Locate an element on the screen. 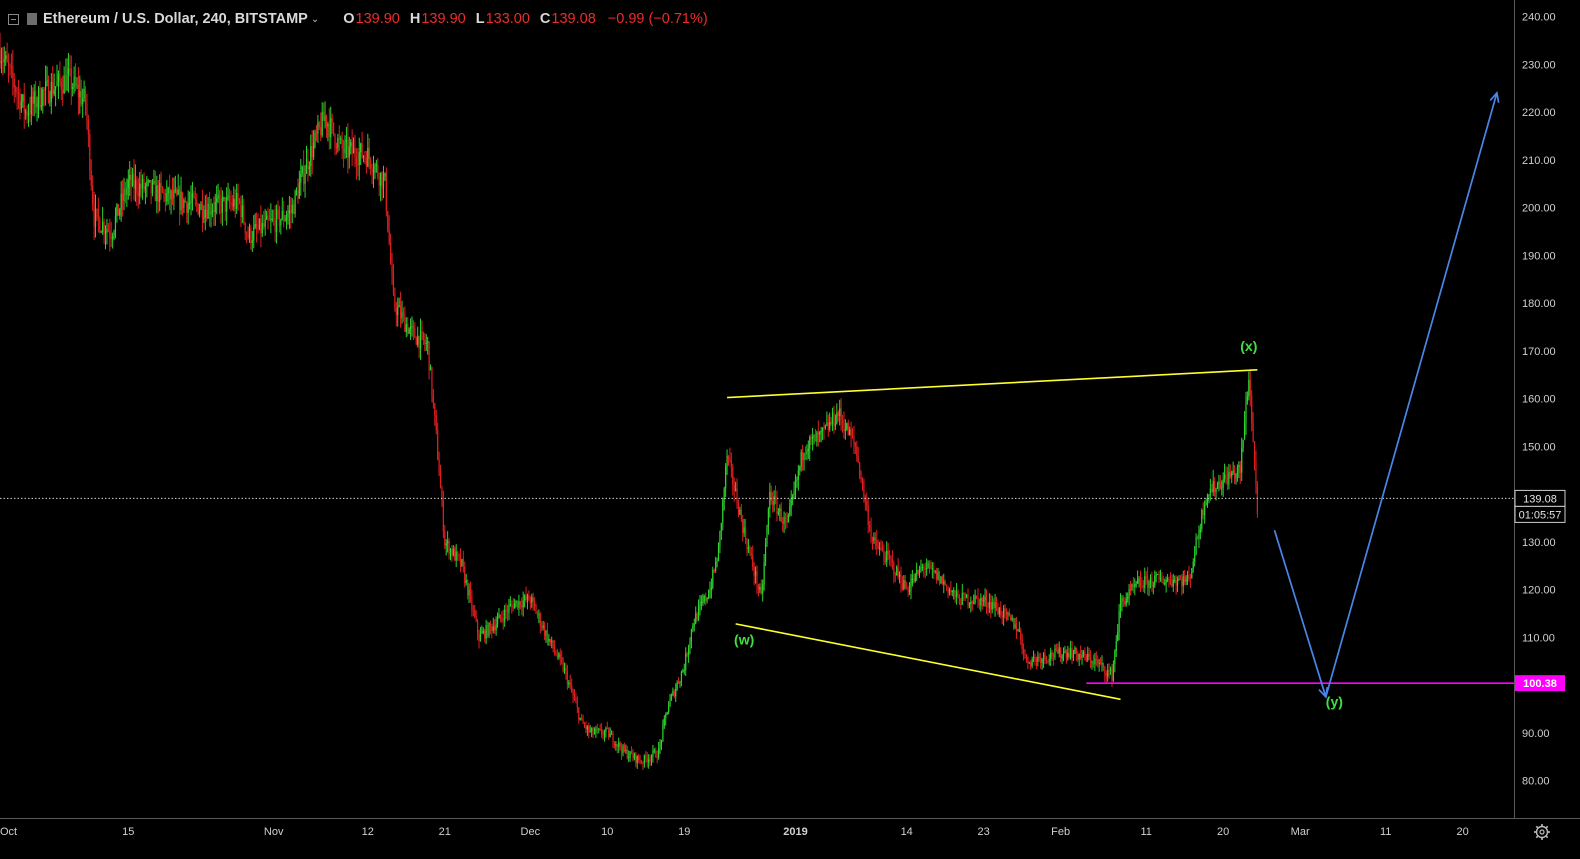  symbol-title: Ethereum / U.S. Dollar, 240, BITSTAMP is located at coordinates (175, 19).